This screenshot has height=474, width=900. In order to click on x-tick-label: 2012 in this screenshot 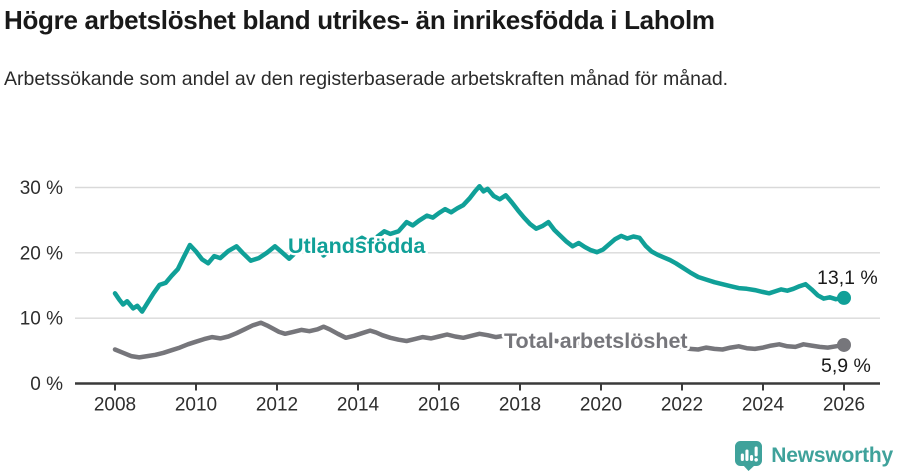, I will do `click(277, 405)`.